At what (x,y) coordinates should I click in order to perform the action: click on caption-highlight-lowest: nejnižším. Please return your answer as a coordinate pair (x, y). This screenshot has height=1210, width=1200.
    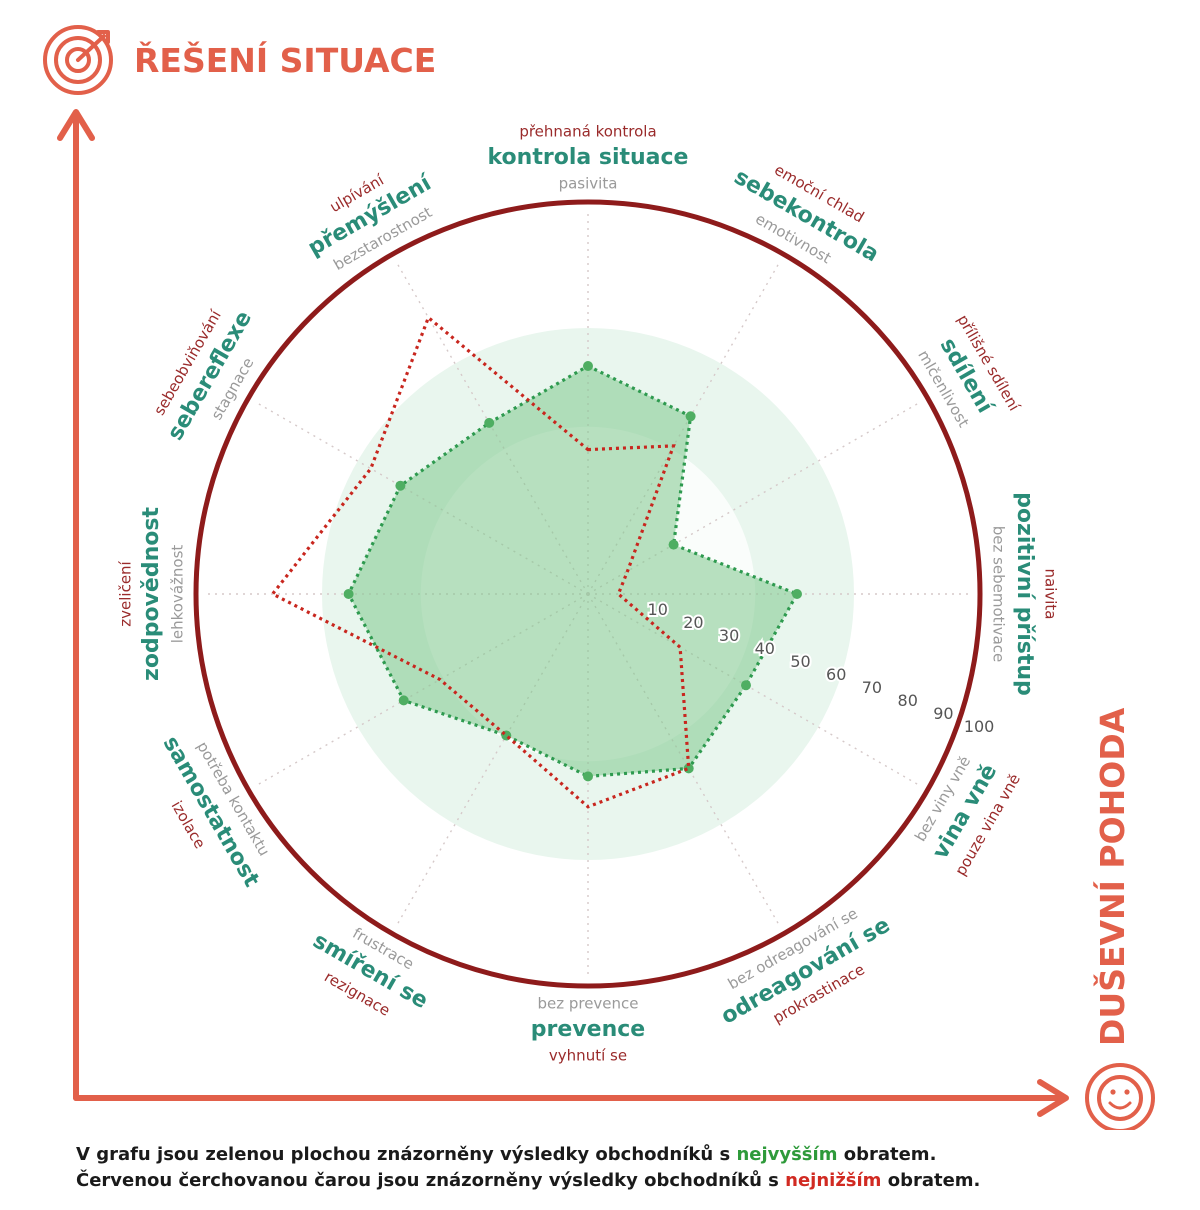
    Looking at the image, I should click on (833, 1180).